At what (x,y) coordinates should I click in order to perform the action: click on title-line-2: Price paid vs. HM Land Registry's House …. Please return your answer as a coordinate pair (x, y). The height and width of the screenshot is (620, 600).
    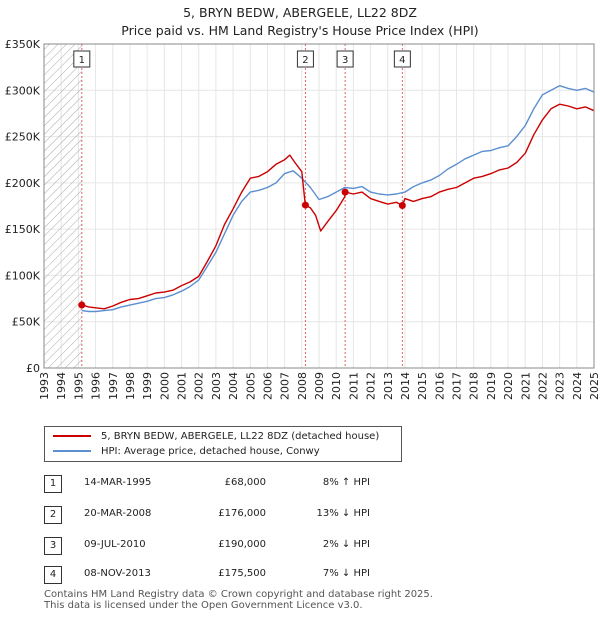
    Looking at the image, I should click on (300, 30).